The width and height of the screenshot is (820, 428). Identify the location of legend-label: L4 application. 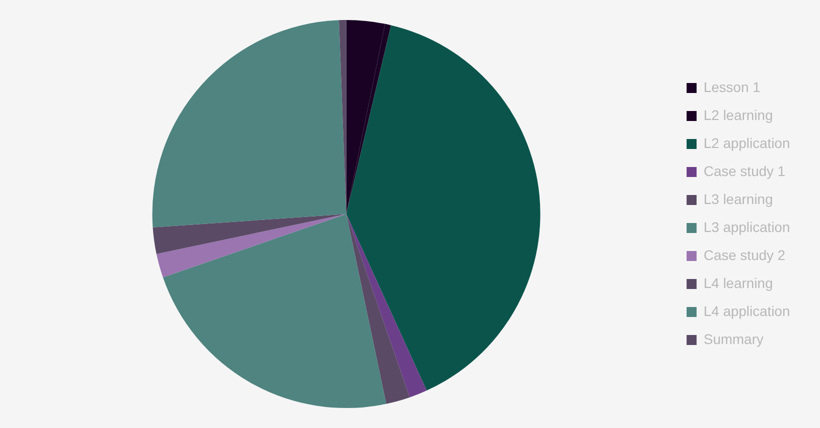
(747, 310).